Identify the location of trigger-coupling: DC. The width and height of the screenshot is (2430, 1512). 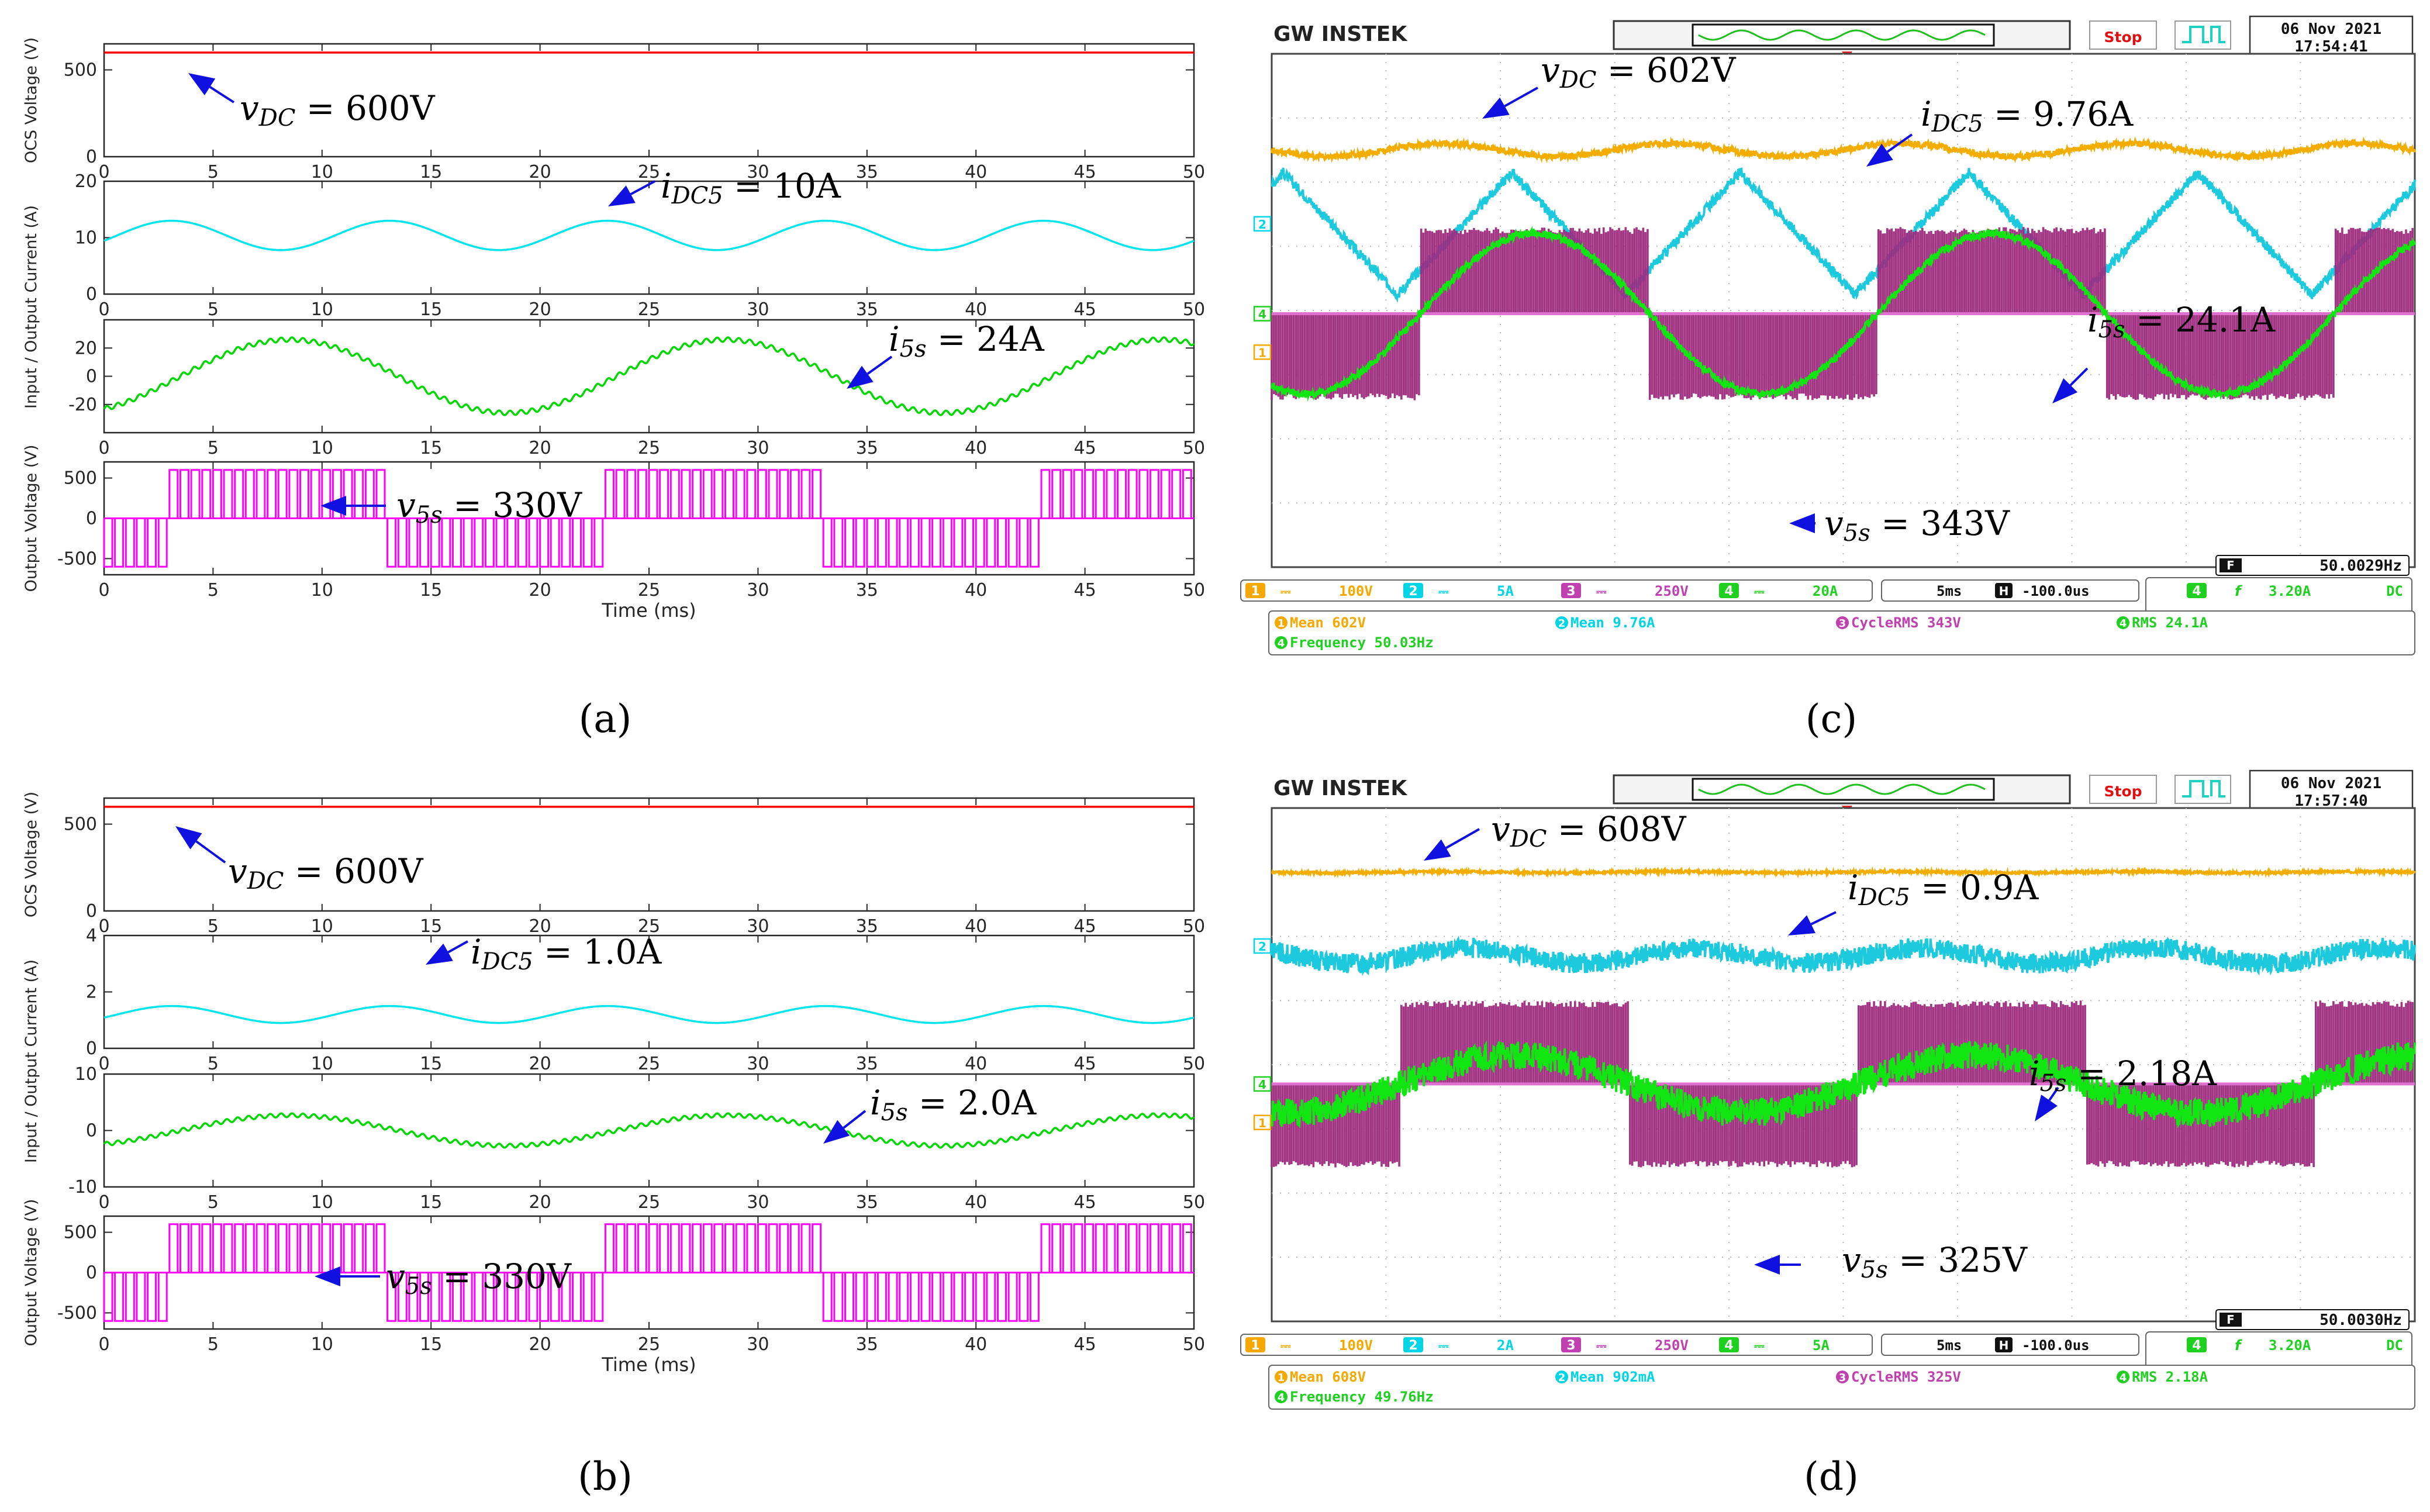
(2395, 1345).